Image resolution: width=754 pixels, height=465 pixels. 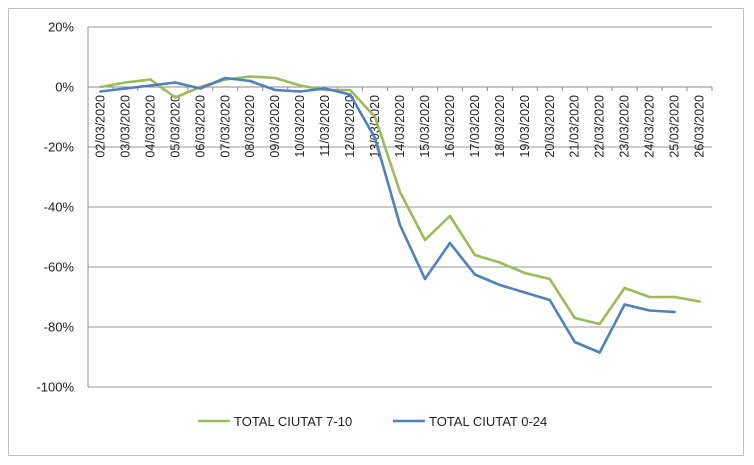 What do you see at coordinates (59, 207) in the screenshot?
I see `y-tick-label: -40%` at bounding box center [59, 207].